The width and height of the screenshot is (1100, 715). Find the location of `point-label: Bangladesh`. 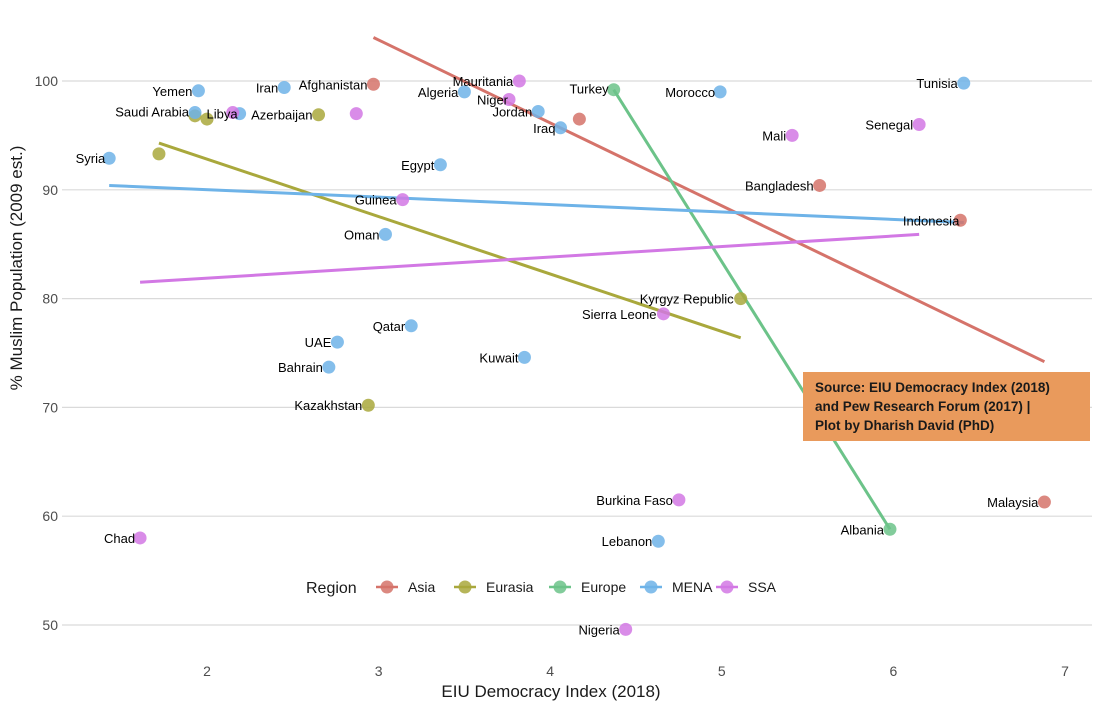

point-label: Bangladesh is located at coordinates (779, 185).